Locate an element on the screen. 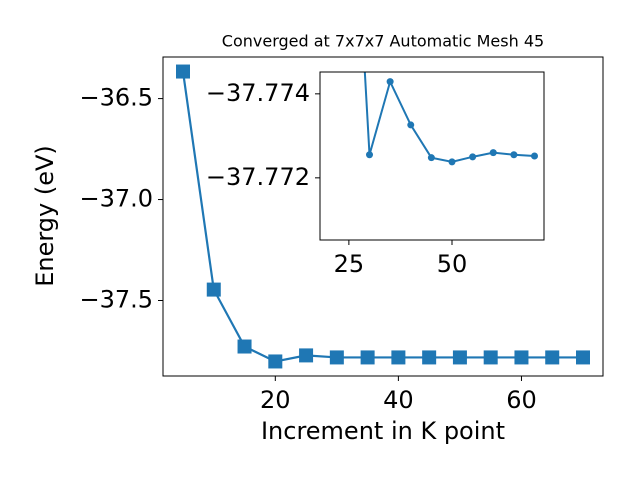 The image size is (640, 480). axes-frame is located at coordinates (432, 156).